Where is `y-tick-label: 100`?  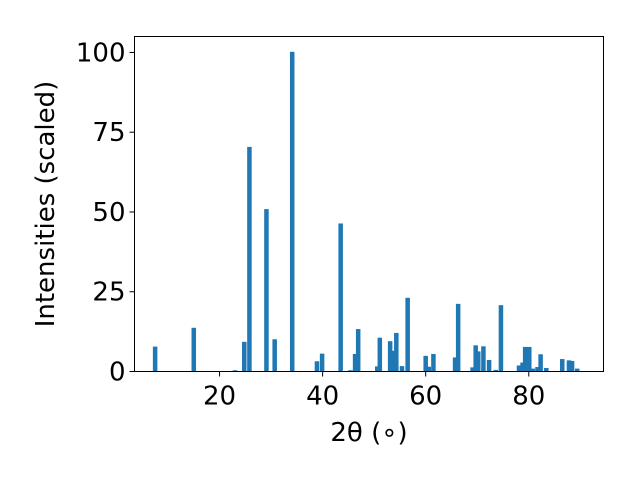
y-tick-label: 100 is located at coordinates (101, 53).